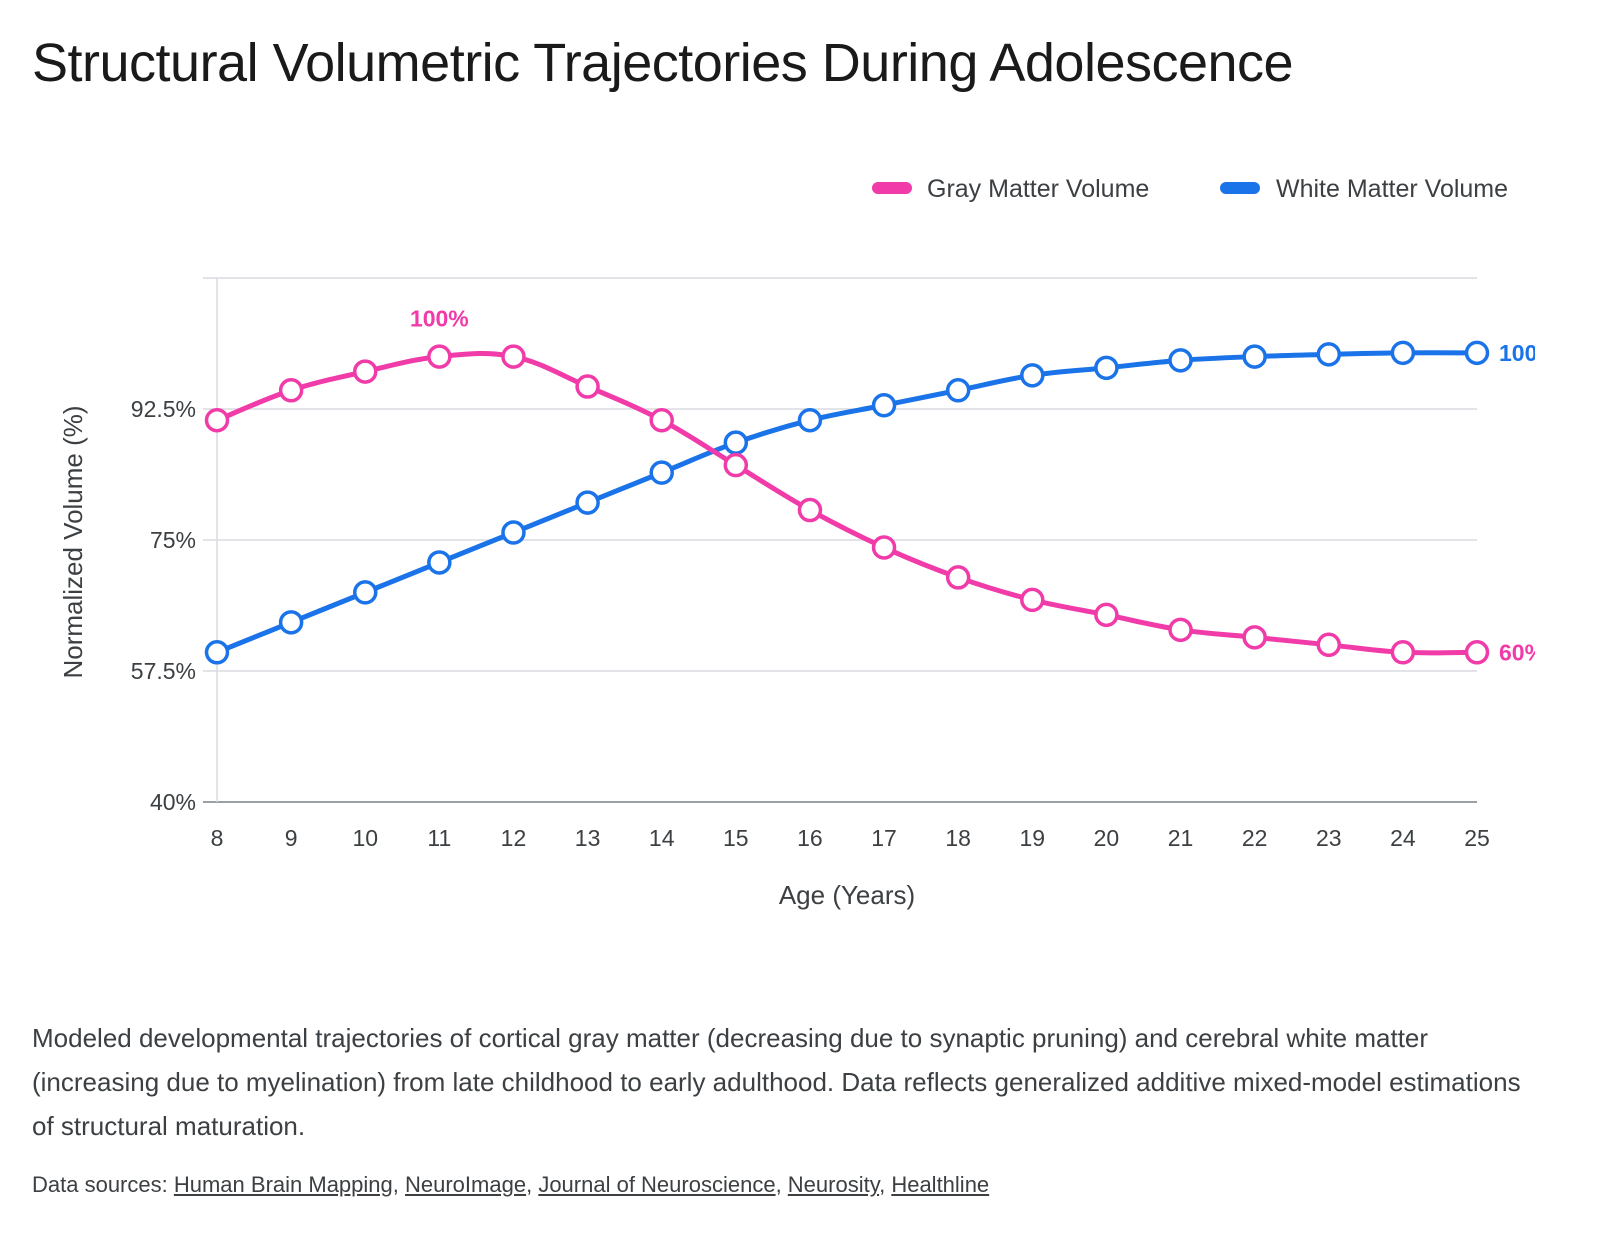 This screenshot has width=1600, height=1260. What do you see at coordinates (958, 838) in the screenshot?
I see `x-tick-label: 18` at bounding box center [958, 838].